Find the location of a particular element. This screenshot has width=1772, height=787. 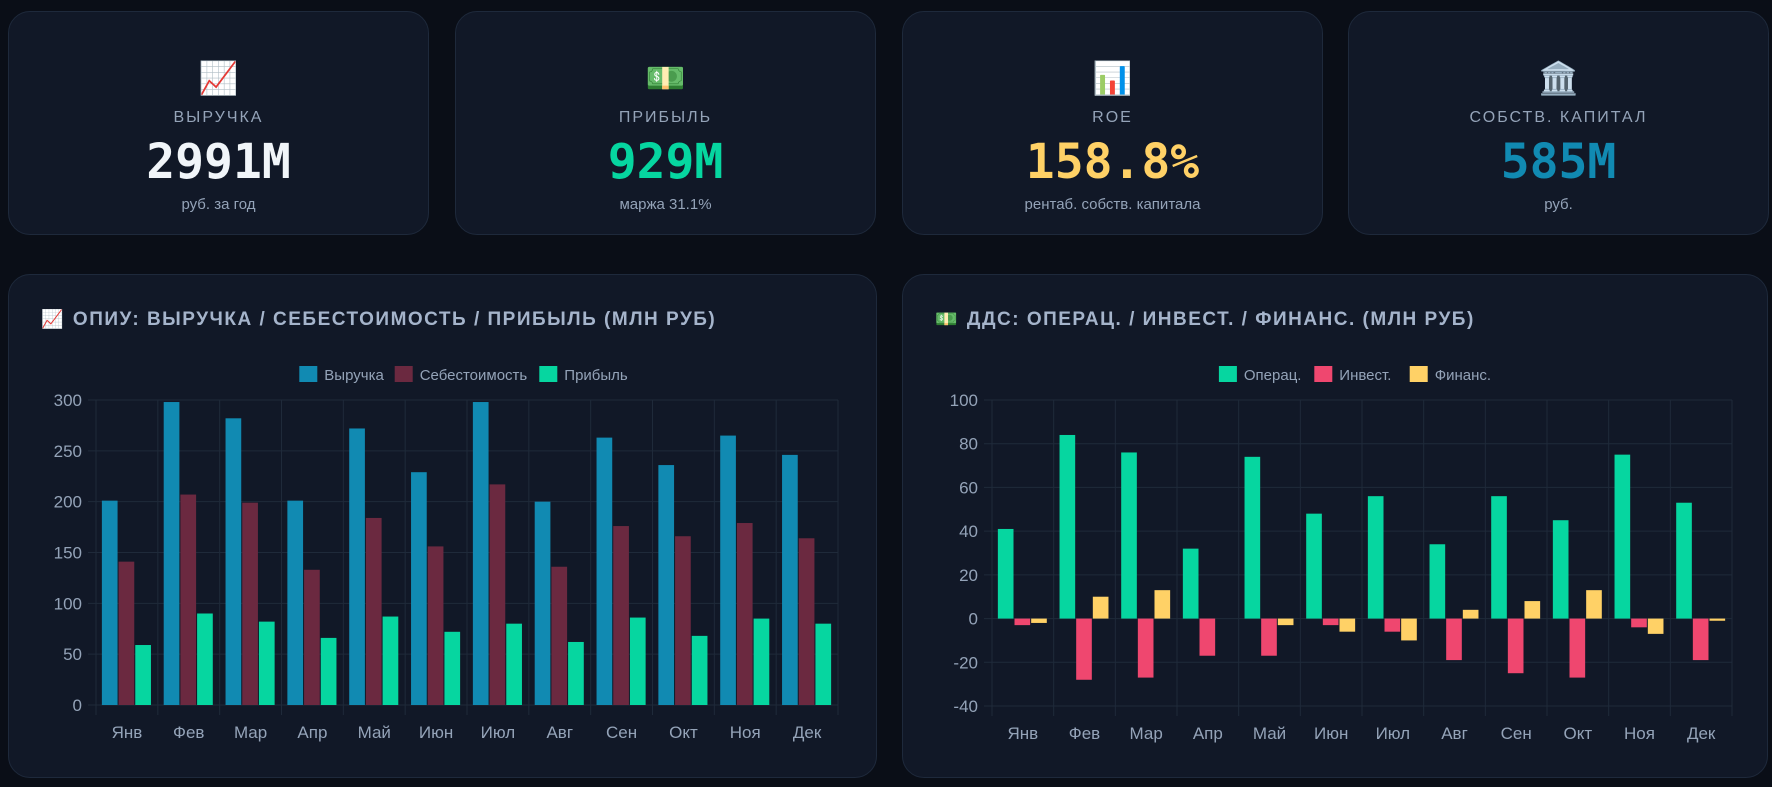

bar-1-Апр is located at coordinates (312, 637).